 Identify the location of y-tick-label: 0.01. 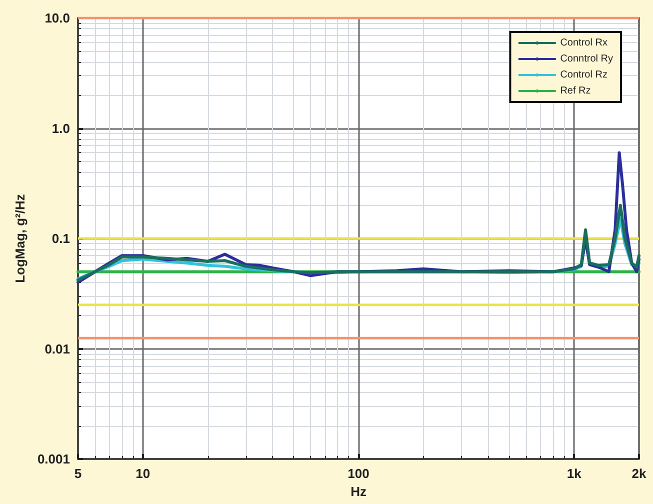
(57, 348).